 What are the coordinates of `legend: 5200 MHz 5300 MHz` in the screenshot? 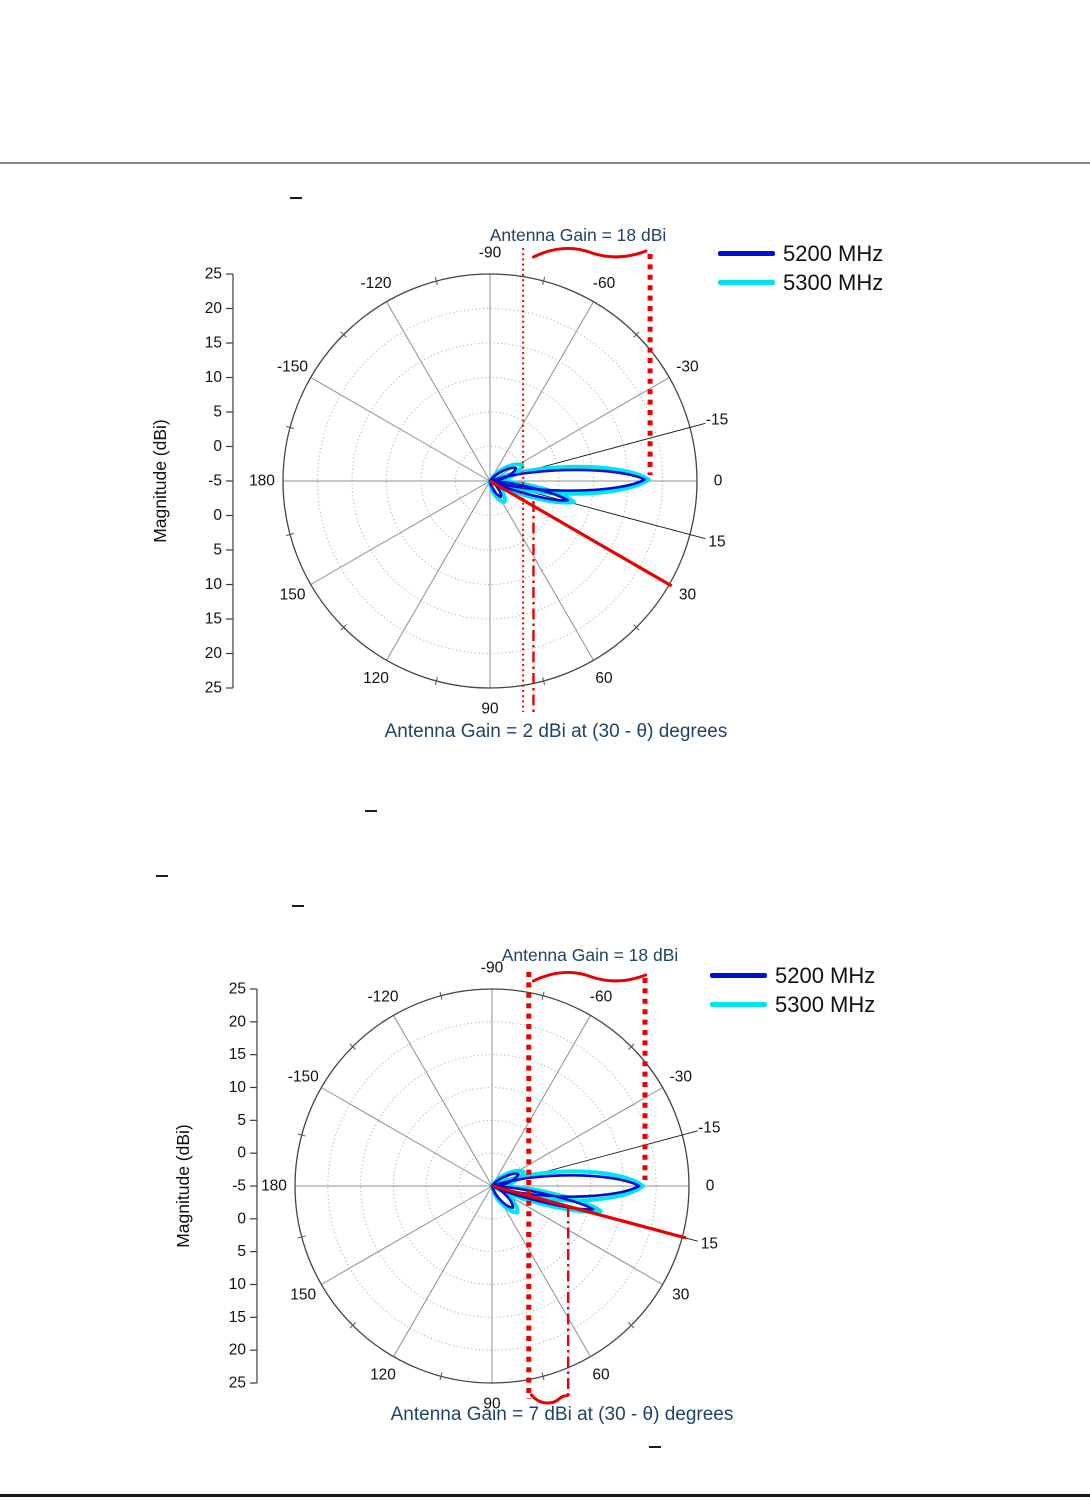 It's located at (792, 990).